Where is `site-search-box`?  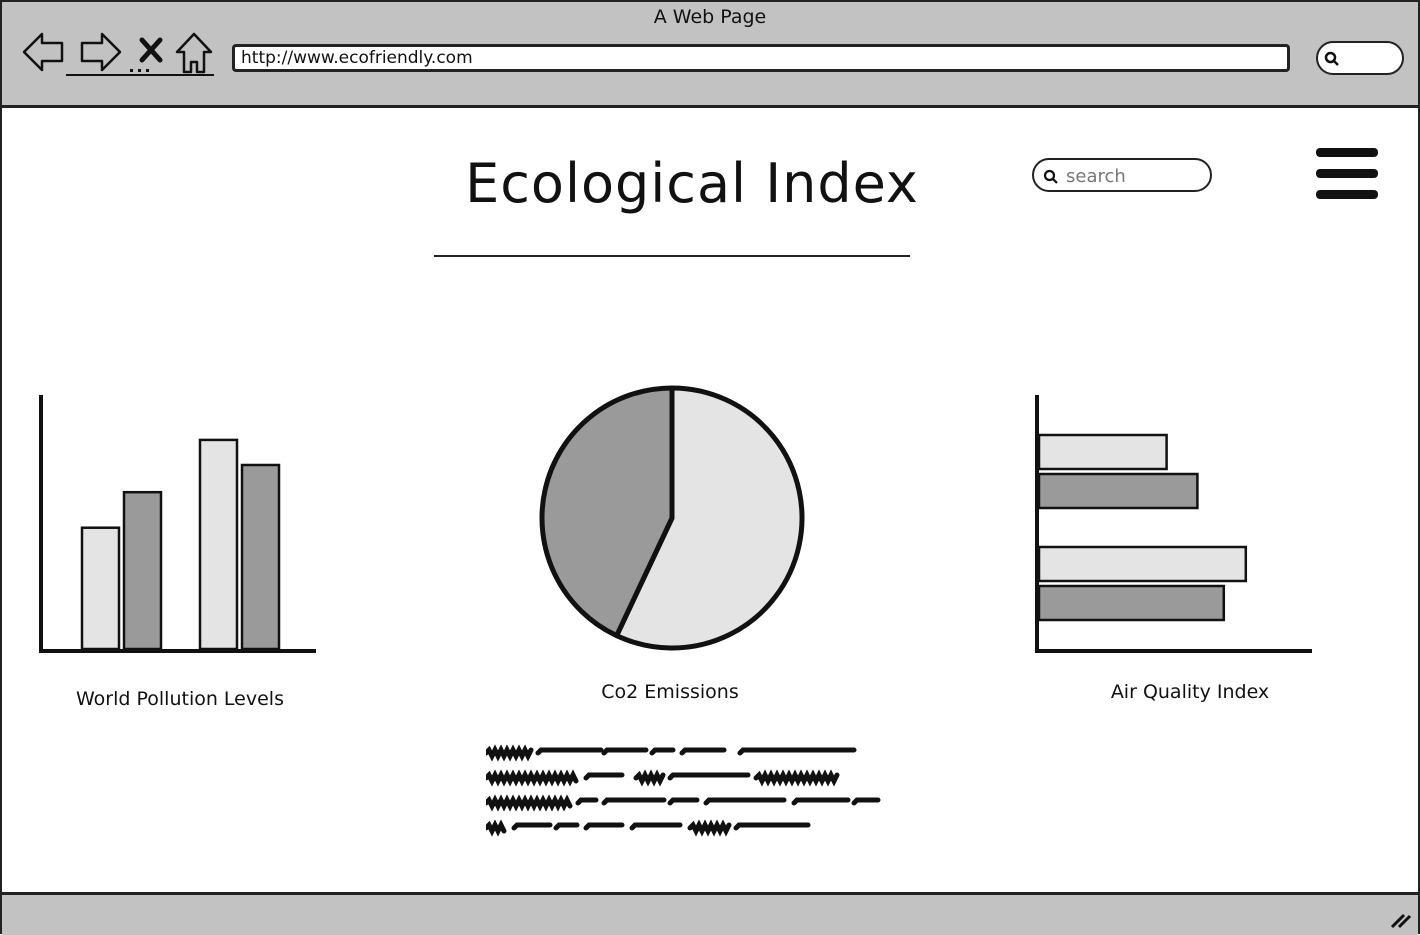
site-search-box is located at coordinates (1122, 175).